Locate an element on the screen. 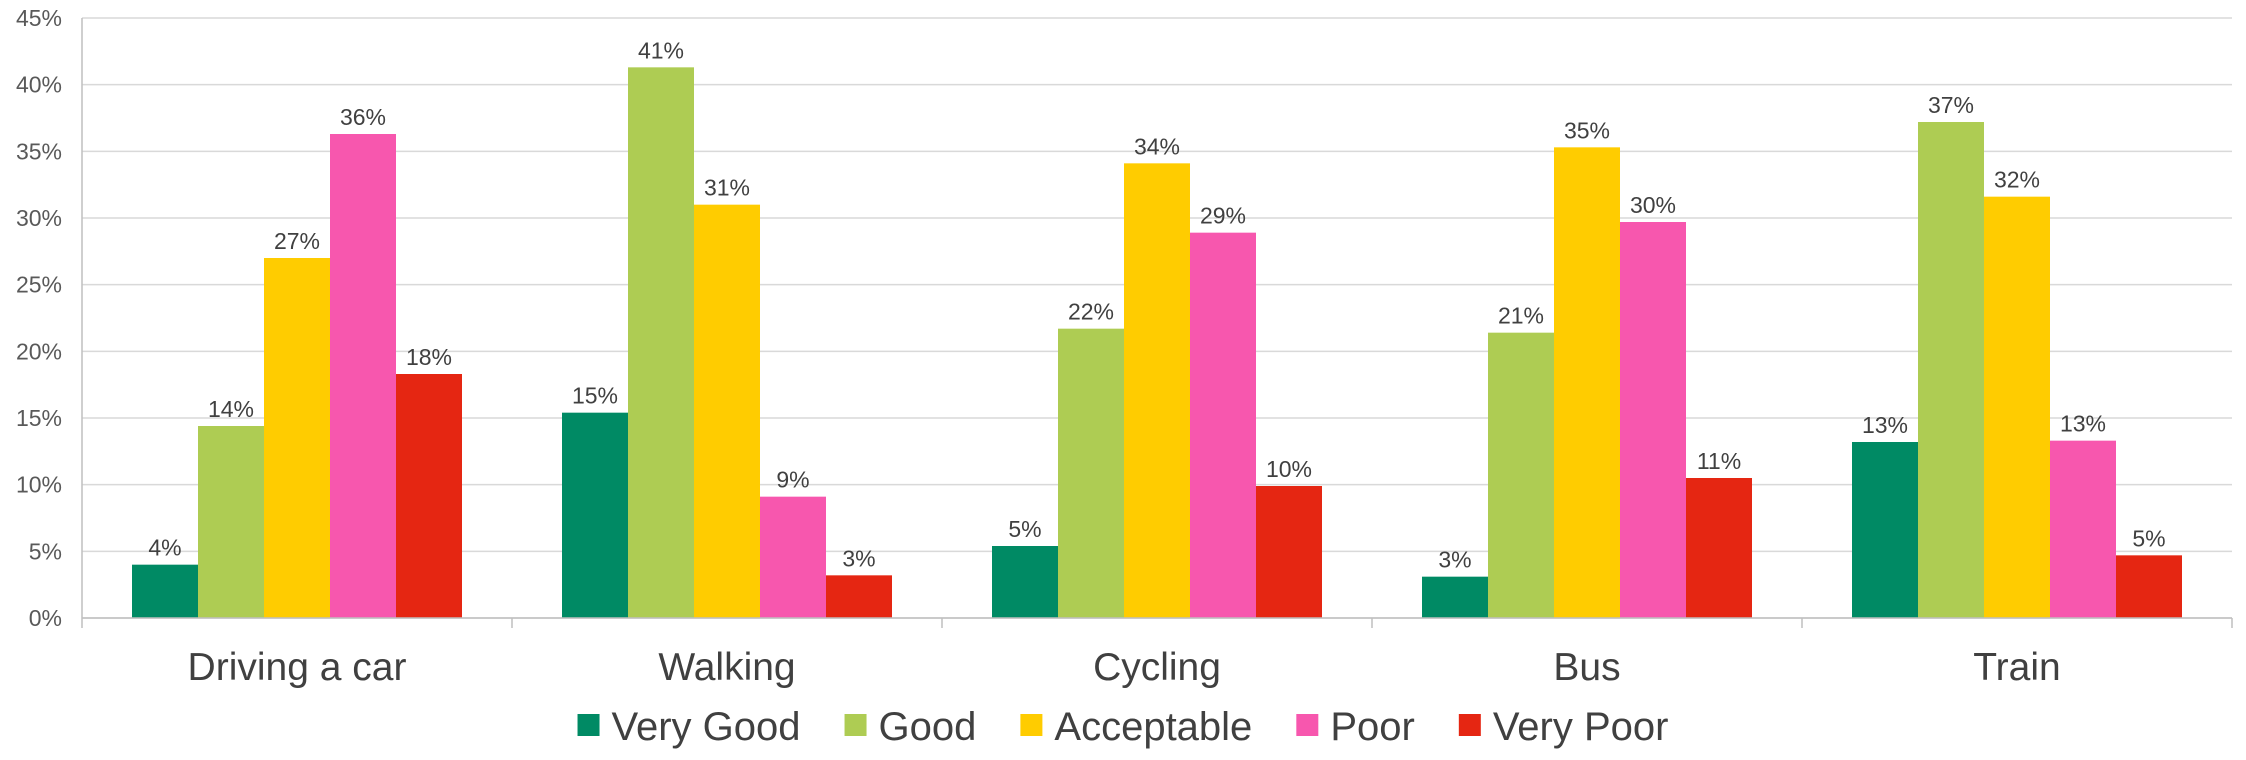  data-label: 29% is located at coordinates (1223, 216).